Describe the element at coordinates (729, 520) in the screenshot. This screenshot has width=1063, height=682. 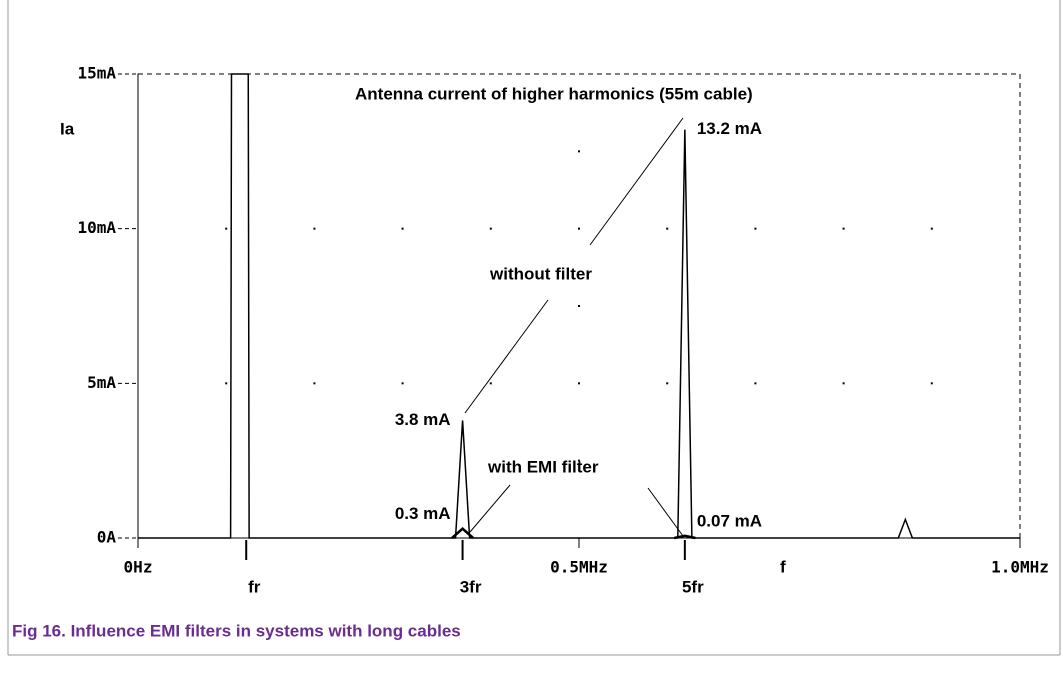
I see `value-label: 0.07 mA` at that location.